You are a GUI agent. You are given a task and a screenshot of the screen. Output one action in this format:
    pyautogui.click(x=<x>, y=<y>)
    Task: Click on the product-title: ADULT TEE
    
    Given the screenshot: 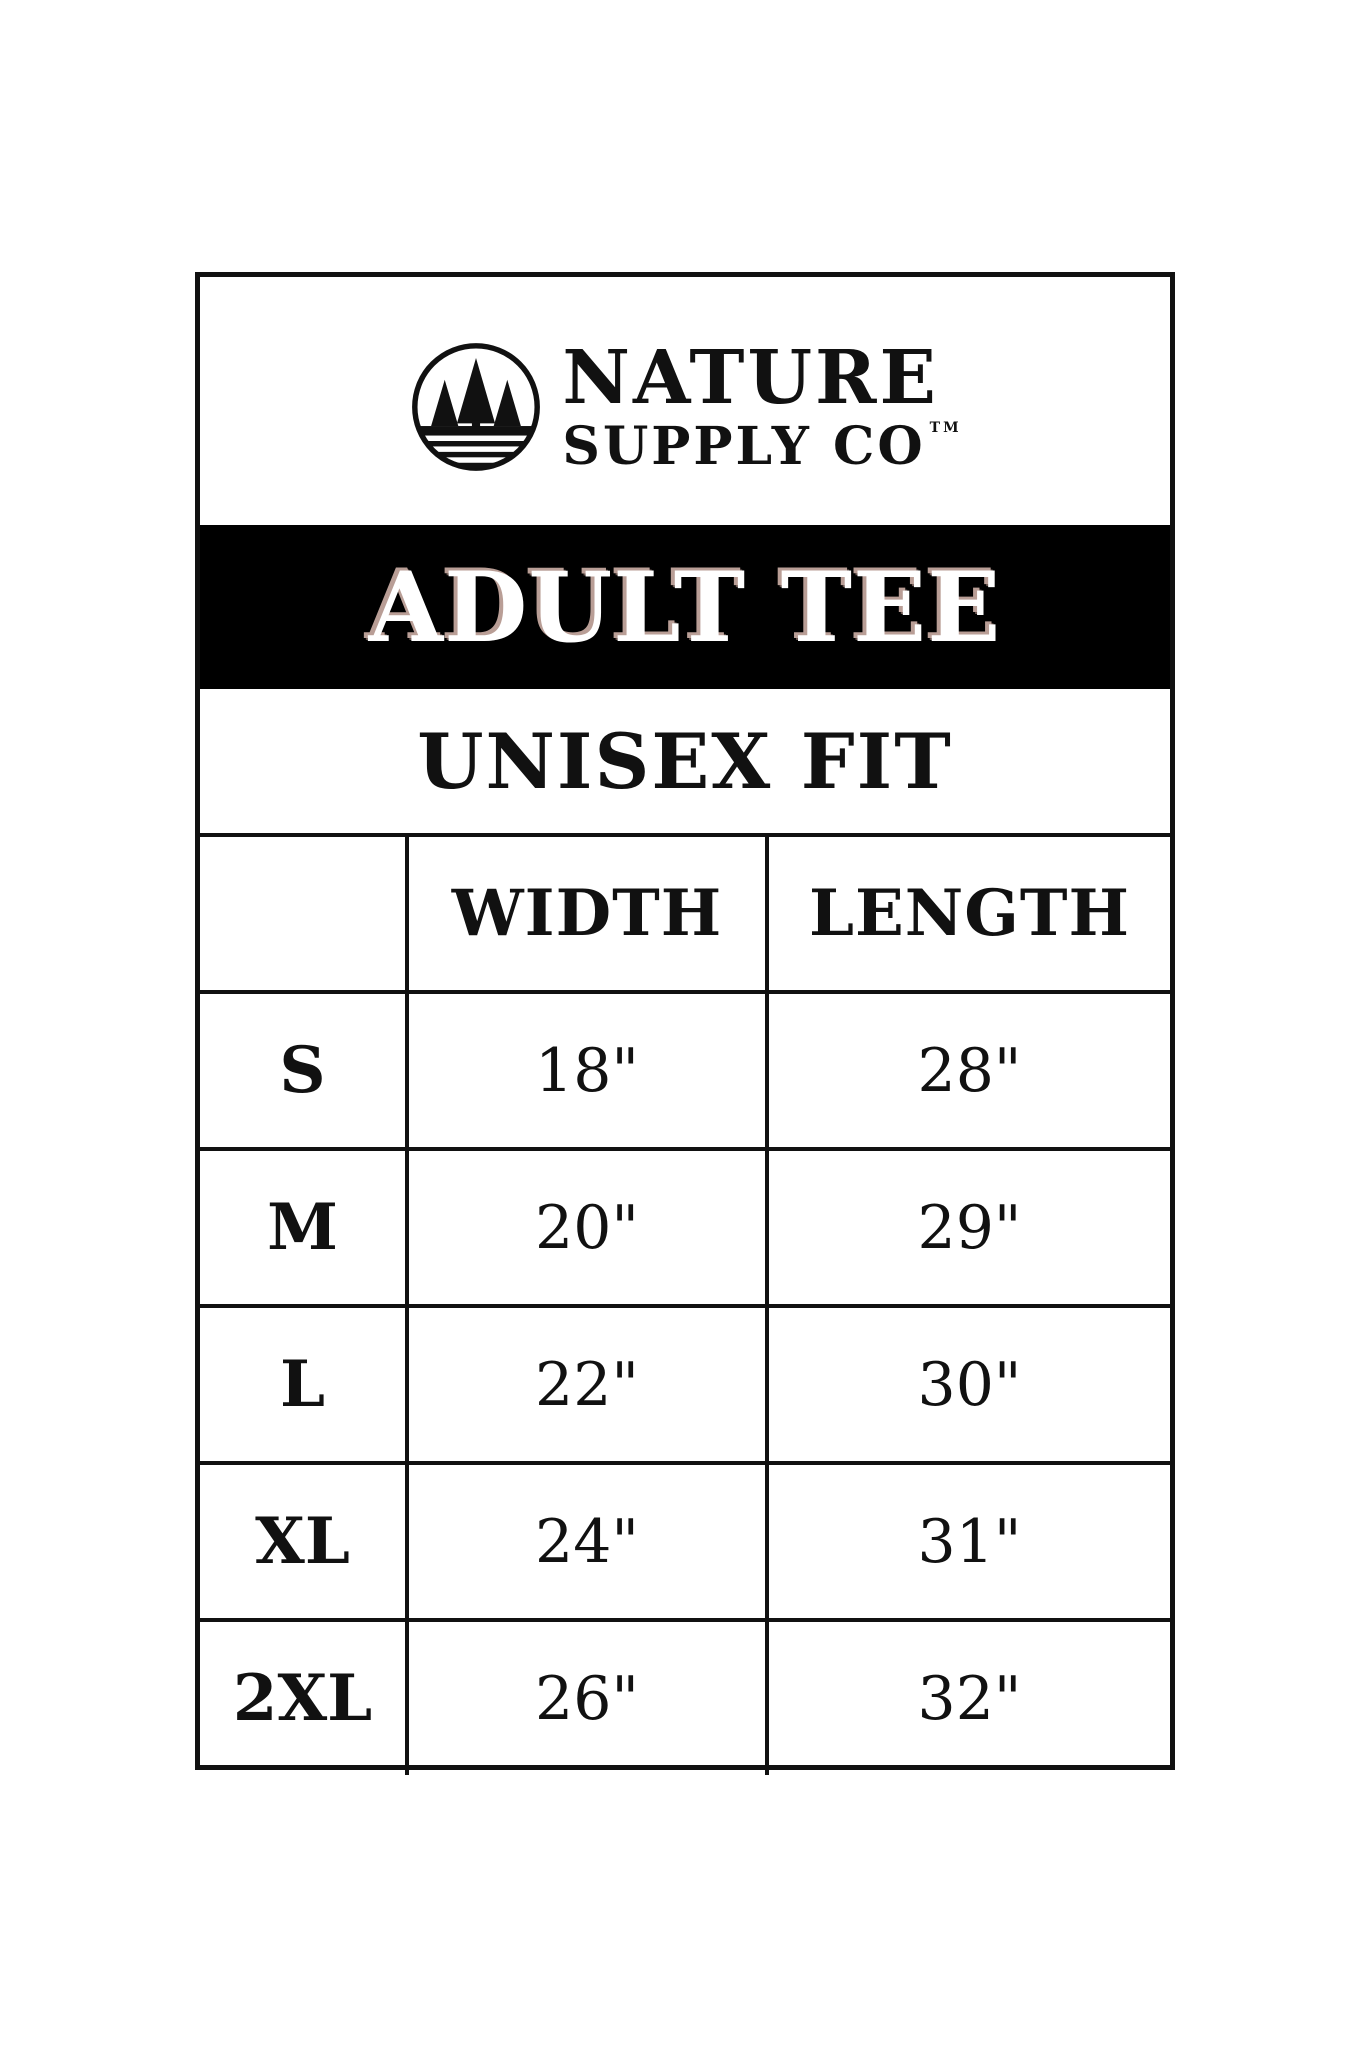 What is the action you would take?
    pyautogui.click(x=685, y=607)
    